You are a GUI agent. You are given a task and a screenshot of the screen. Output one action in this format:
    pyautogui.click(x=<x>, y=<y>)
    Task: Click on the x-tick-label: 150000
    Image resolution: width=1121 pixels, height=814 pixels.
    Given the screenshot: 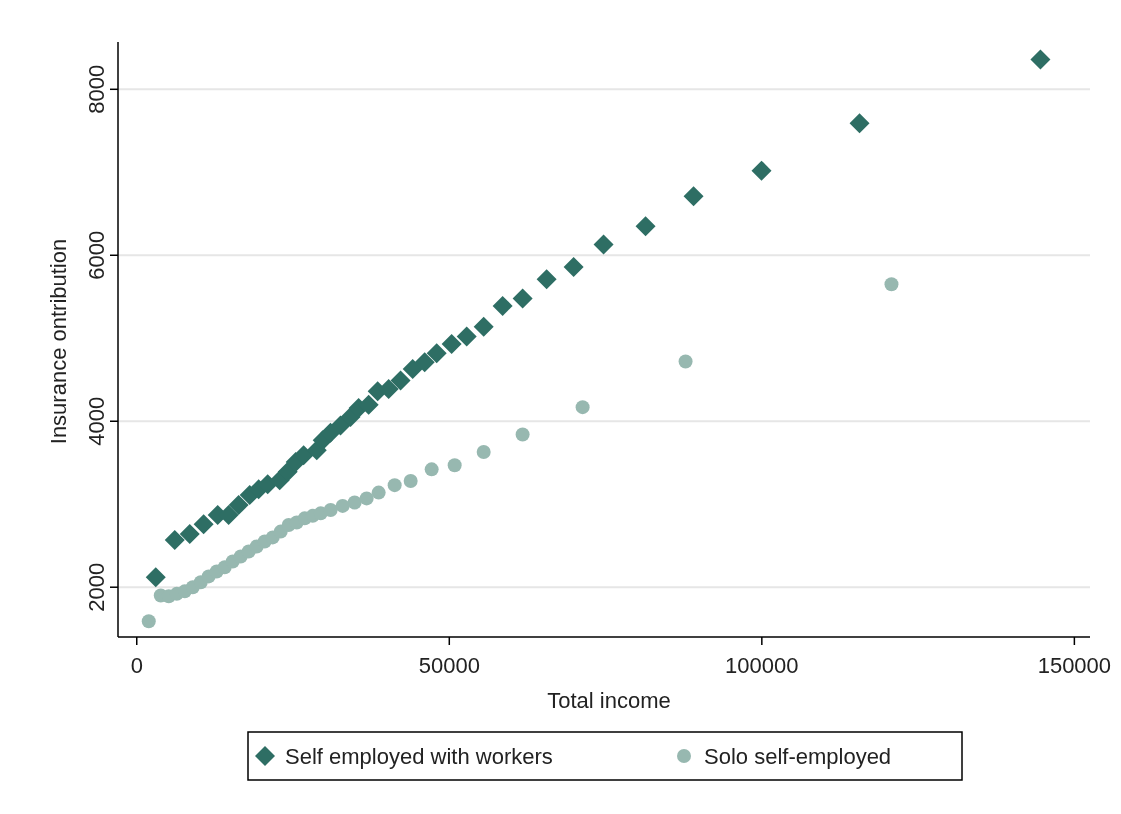 What is the action you would take?
    pyautogui.click(x=1074, y=665)
    